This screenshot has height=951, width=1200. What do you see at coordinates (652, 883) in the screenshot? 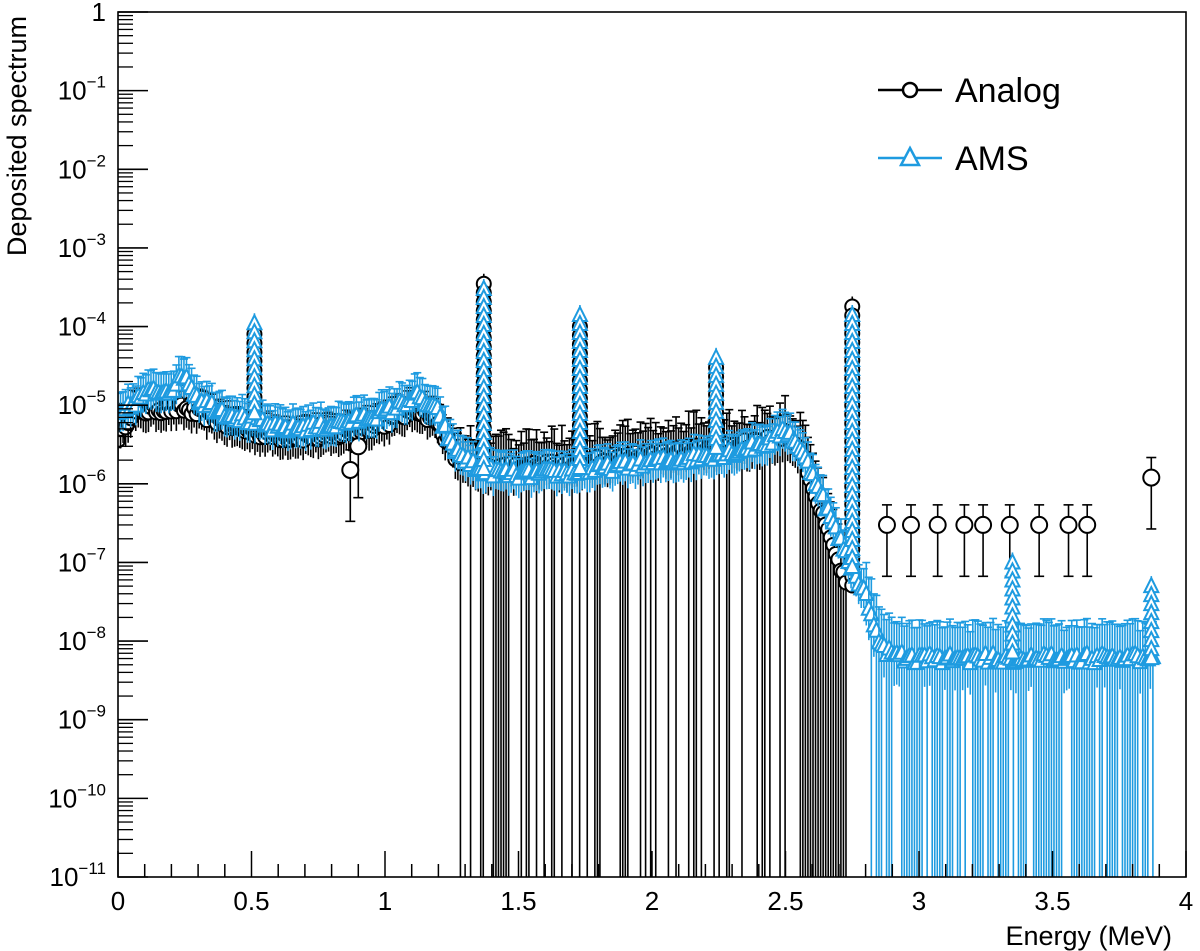
I see `x-axis: 0 0.5 1 1.5 2 2.5 3 3.5 4` at bounding box center [652, 883].